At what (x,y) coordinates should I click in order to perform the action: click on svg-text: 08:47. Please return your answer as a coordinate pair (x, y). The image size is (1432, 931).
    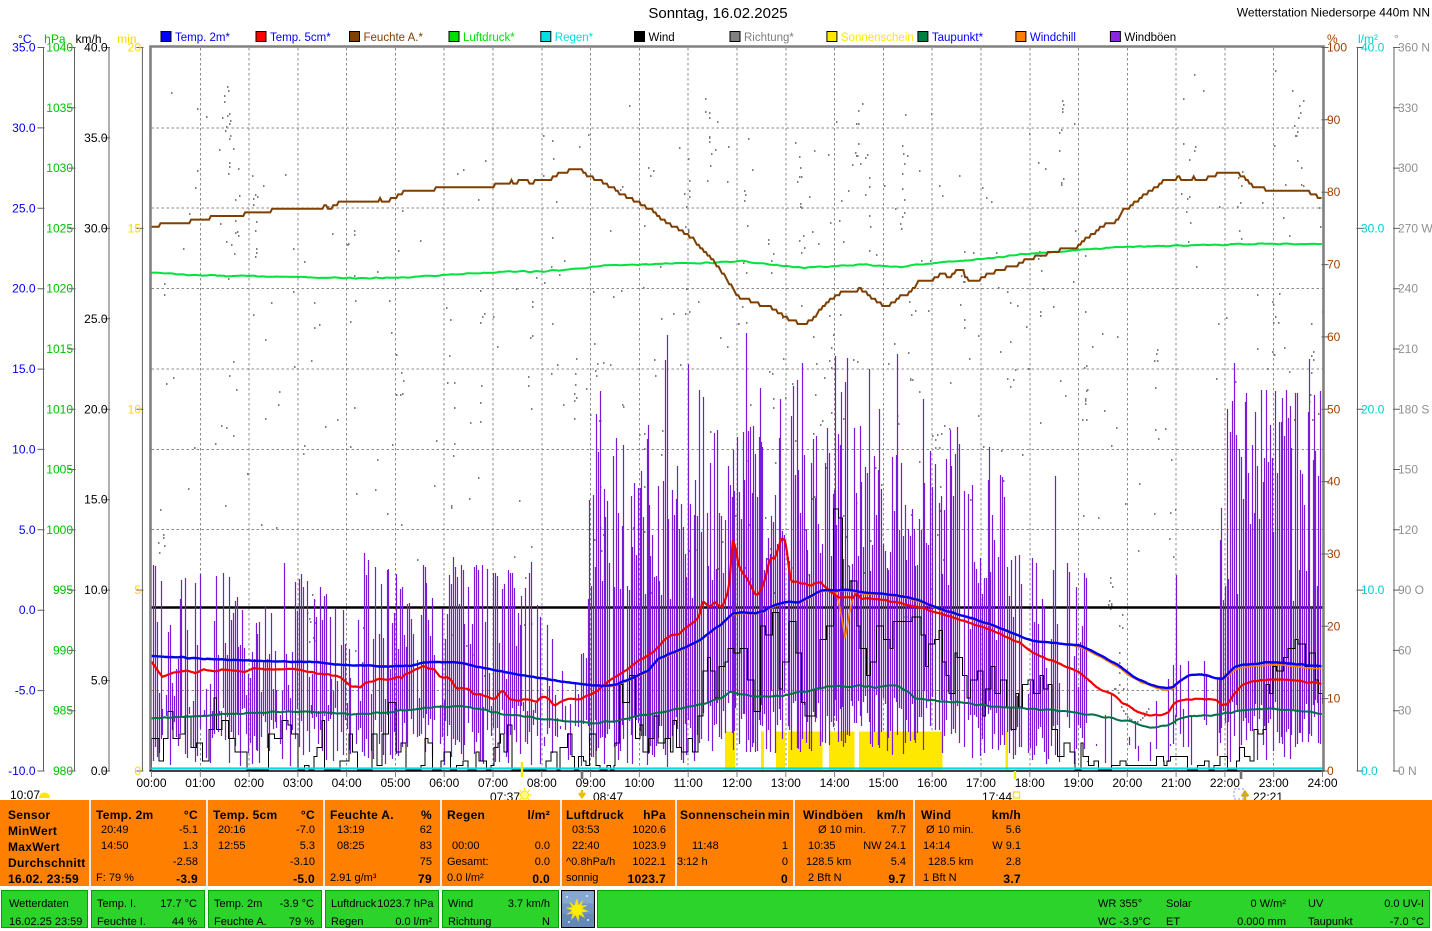
    Looking at the image, I should click on (608, 795).